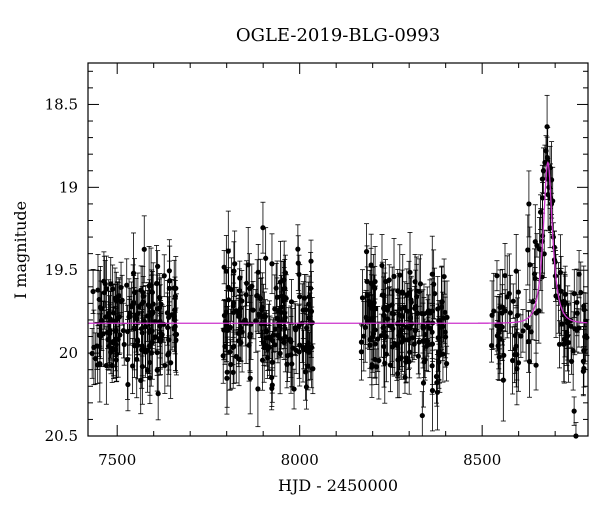  What do you see at coordinates (117, 460) in the screenshot?
I see `x-tick-label: 7500` at bounding box center [117, 460].